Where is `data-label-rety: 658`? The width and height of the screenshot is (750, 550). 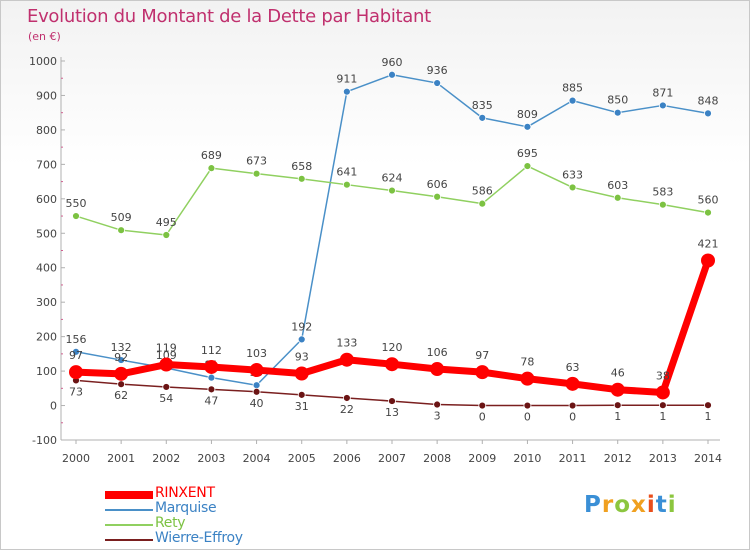 data-label-rety: 658 is located at coordinates (301, 166).